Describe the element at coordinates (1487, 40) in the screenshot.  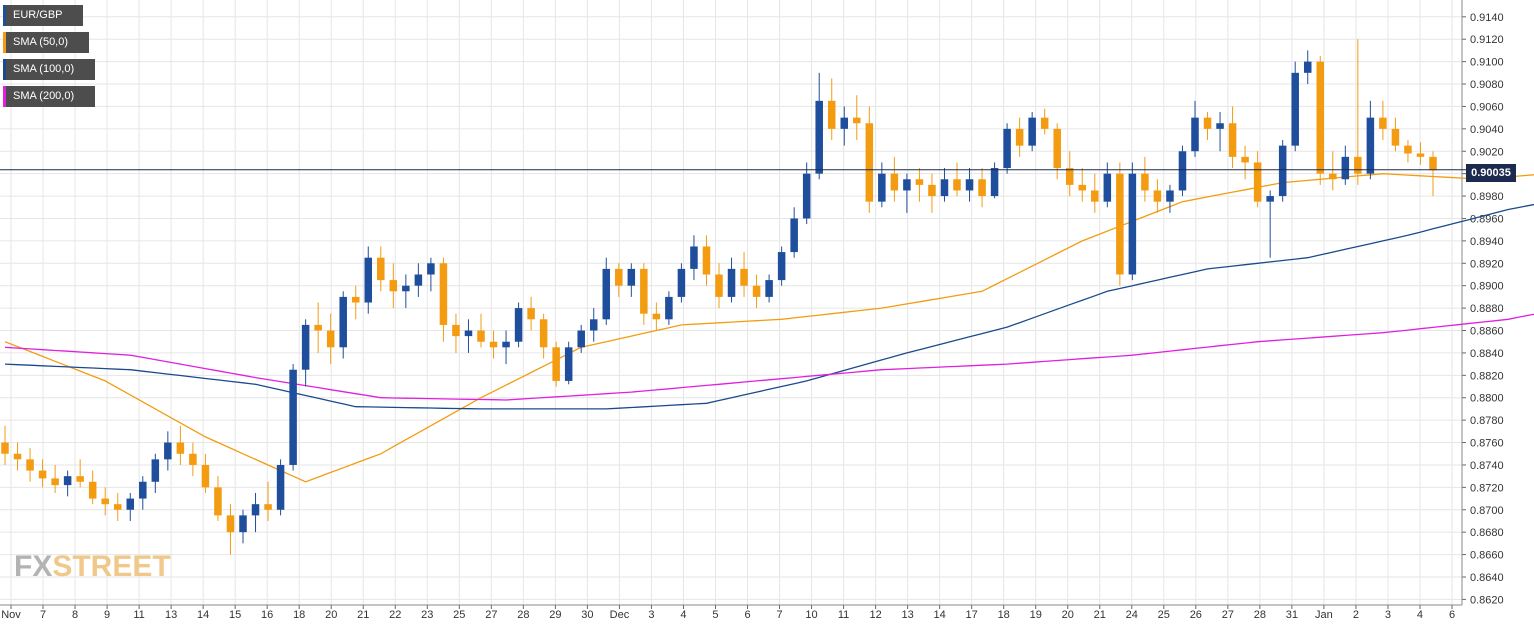
I see `y-tick-label: 0.9120` at that location.